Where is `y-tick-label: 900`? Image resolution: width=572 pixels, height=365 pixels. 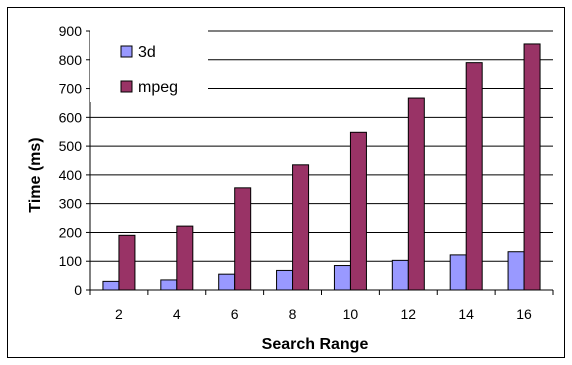 y-tick-label: 900 is located at coordinates (71, 31).